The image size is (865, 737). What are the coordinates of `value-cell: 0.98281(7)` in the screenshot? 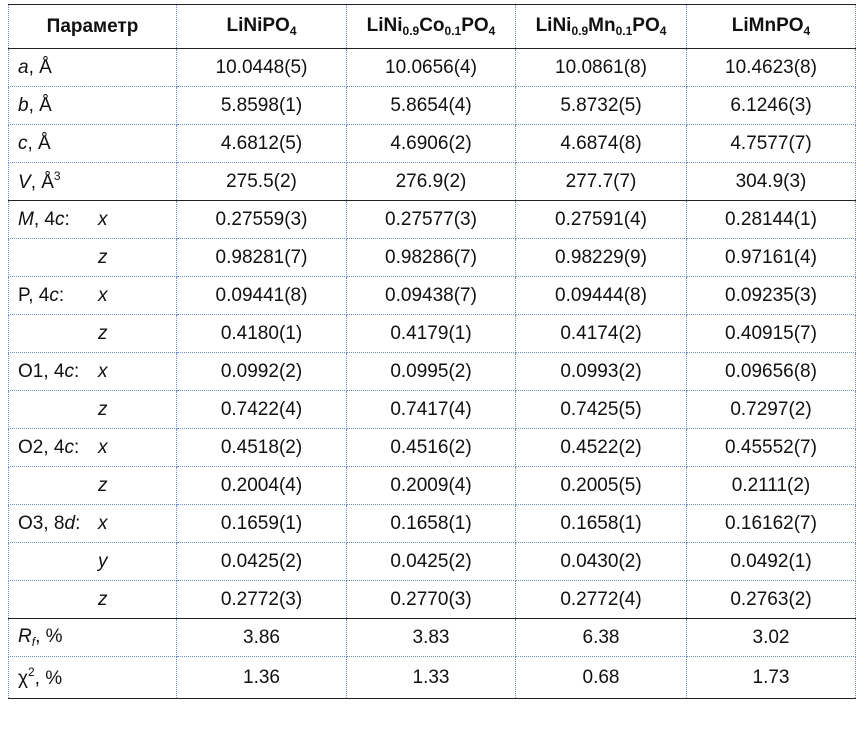 It's located at (261, 257).